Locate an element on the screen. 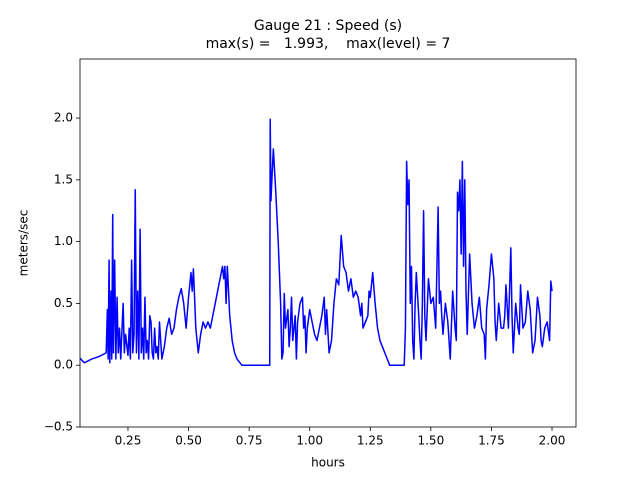  y-tick-label: 2.0 is located at coordinates (63, 118).